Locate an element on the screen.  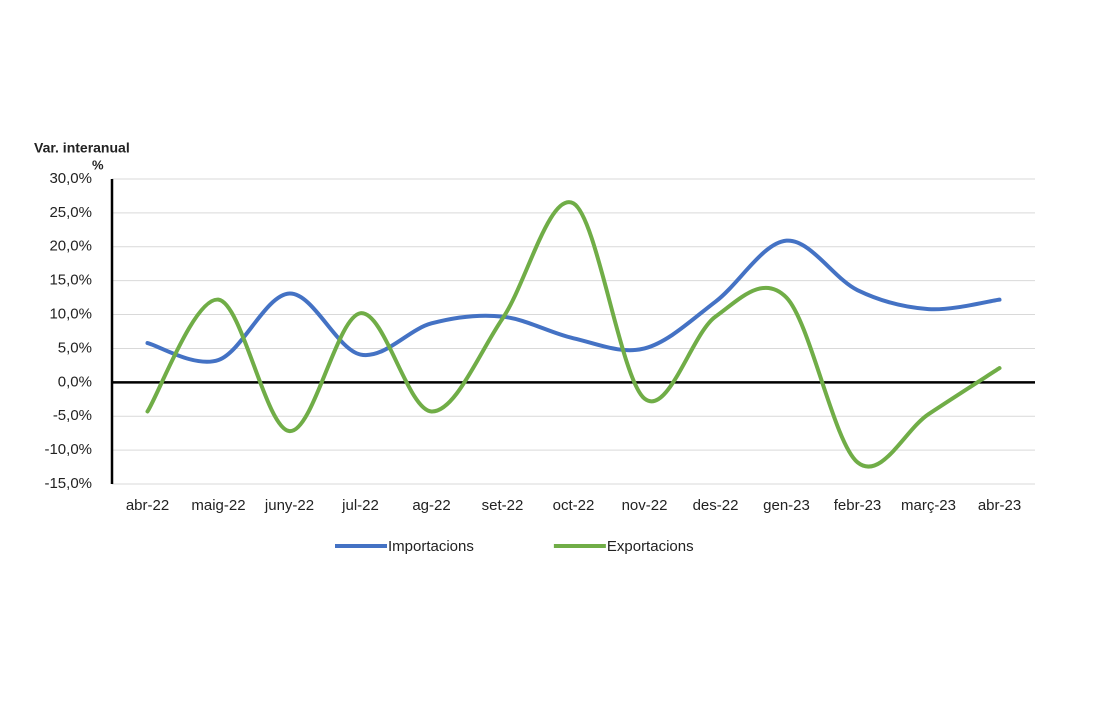
x-tick-label: oct-22 is located at coordinates (574, 505).